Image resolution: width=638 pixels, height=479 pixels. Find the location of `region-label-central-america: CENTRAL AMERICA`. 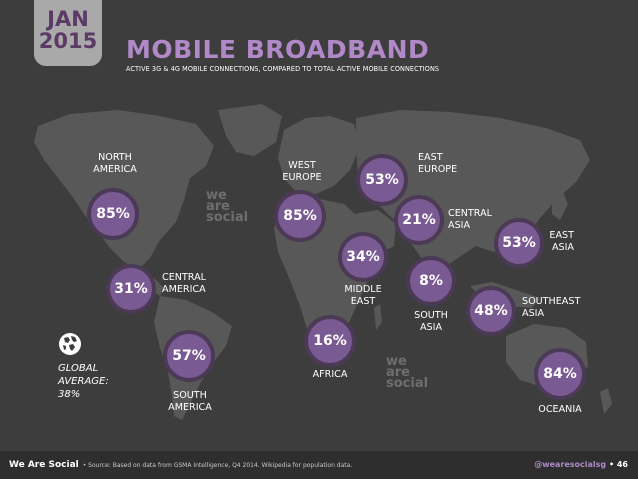

region-label-central-america: CENTRAL AMERICA is located at coordinates (184, 284).